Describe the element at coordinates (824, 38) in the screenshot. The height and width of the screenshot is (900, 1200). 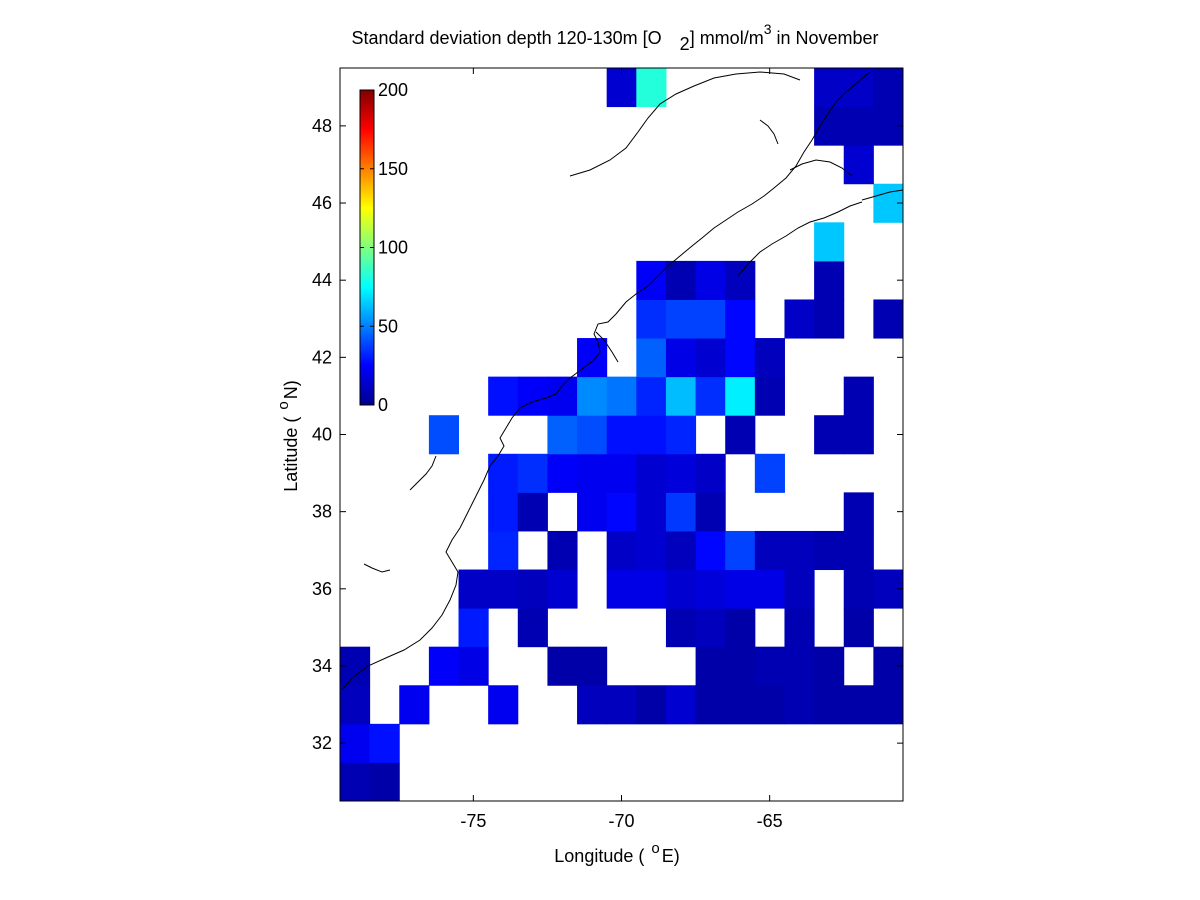
I see `chart-title-tail: in November` at that location.